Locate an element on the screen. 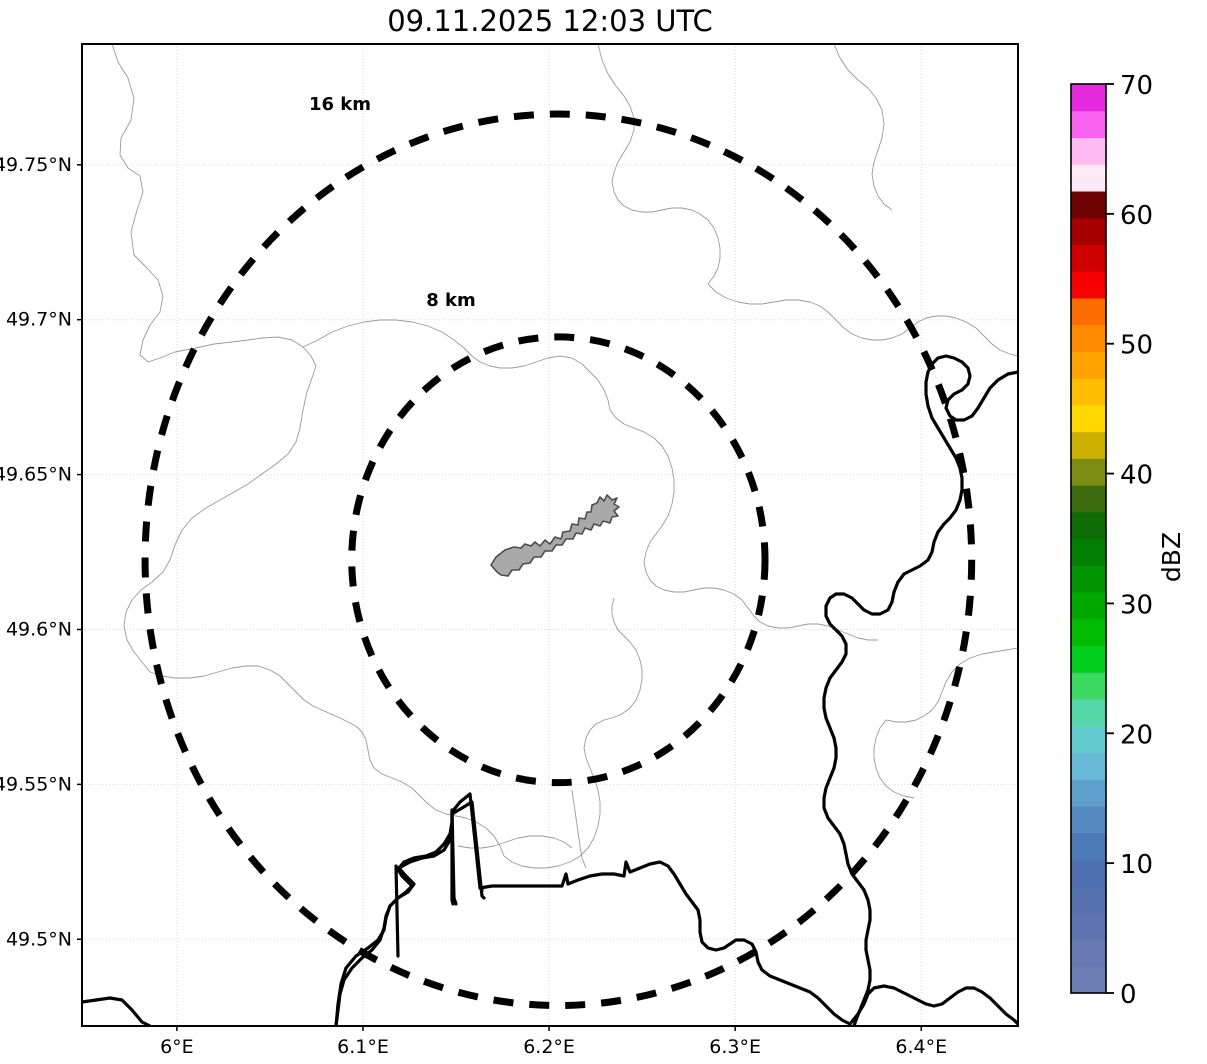  x-tick-label: 6.4°E is located at coordinates (921, 1047).